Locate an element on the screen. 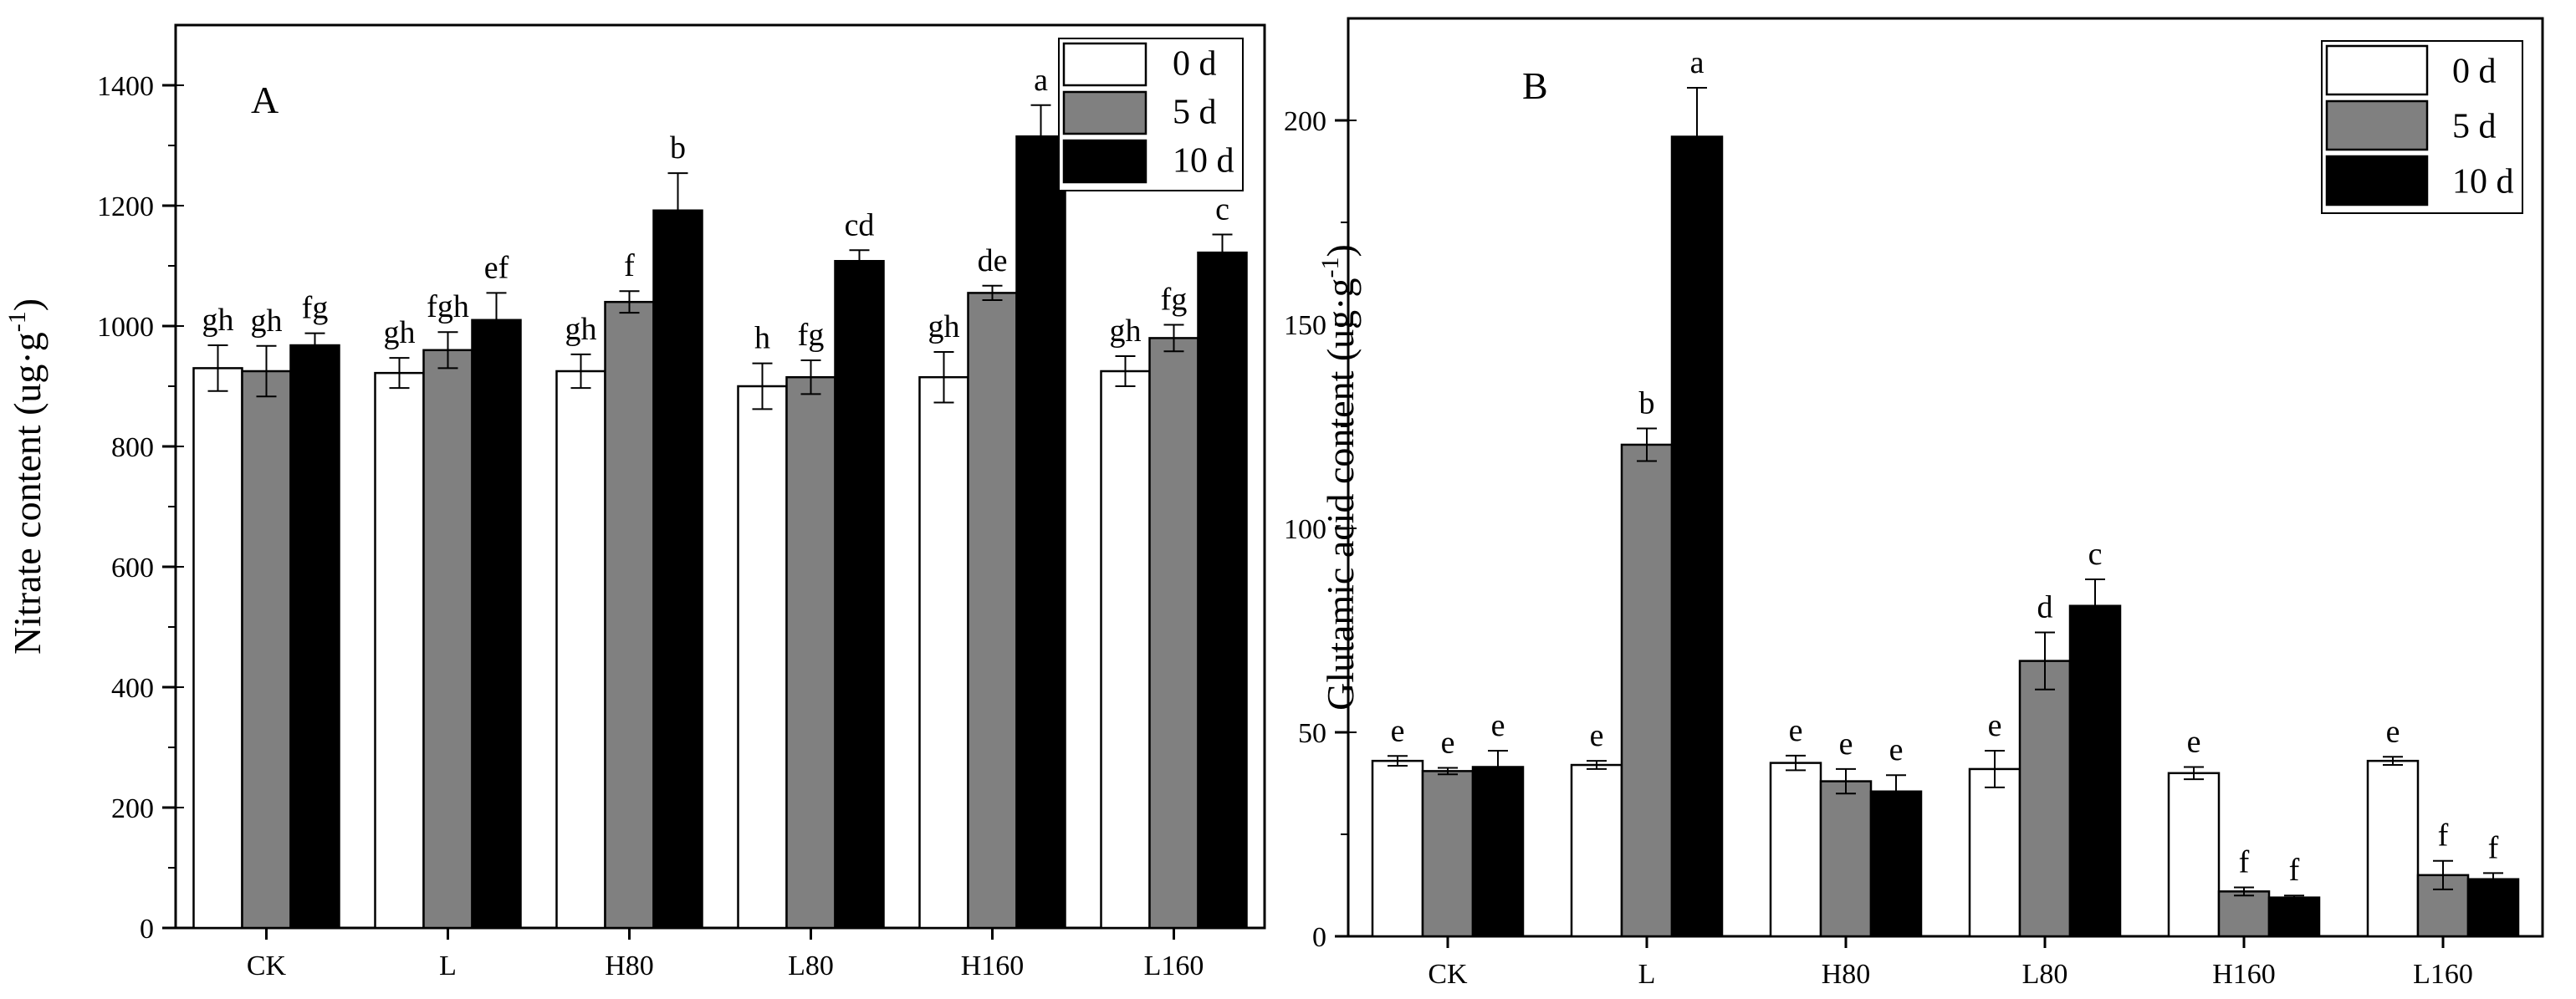  y-tick-label: 100 is located at coordinates (1305, 529).